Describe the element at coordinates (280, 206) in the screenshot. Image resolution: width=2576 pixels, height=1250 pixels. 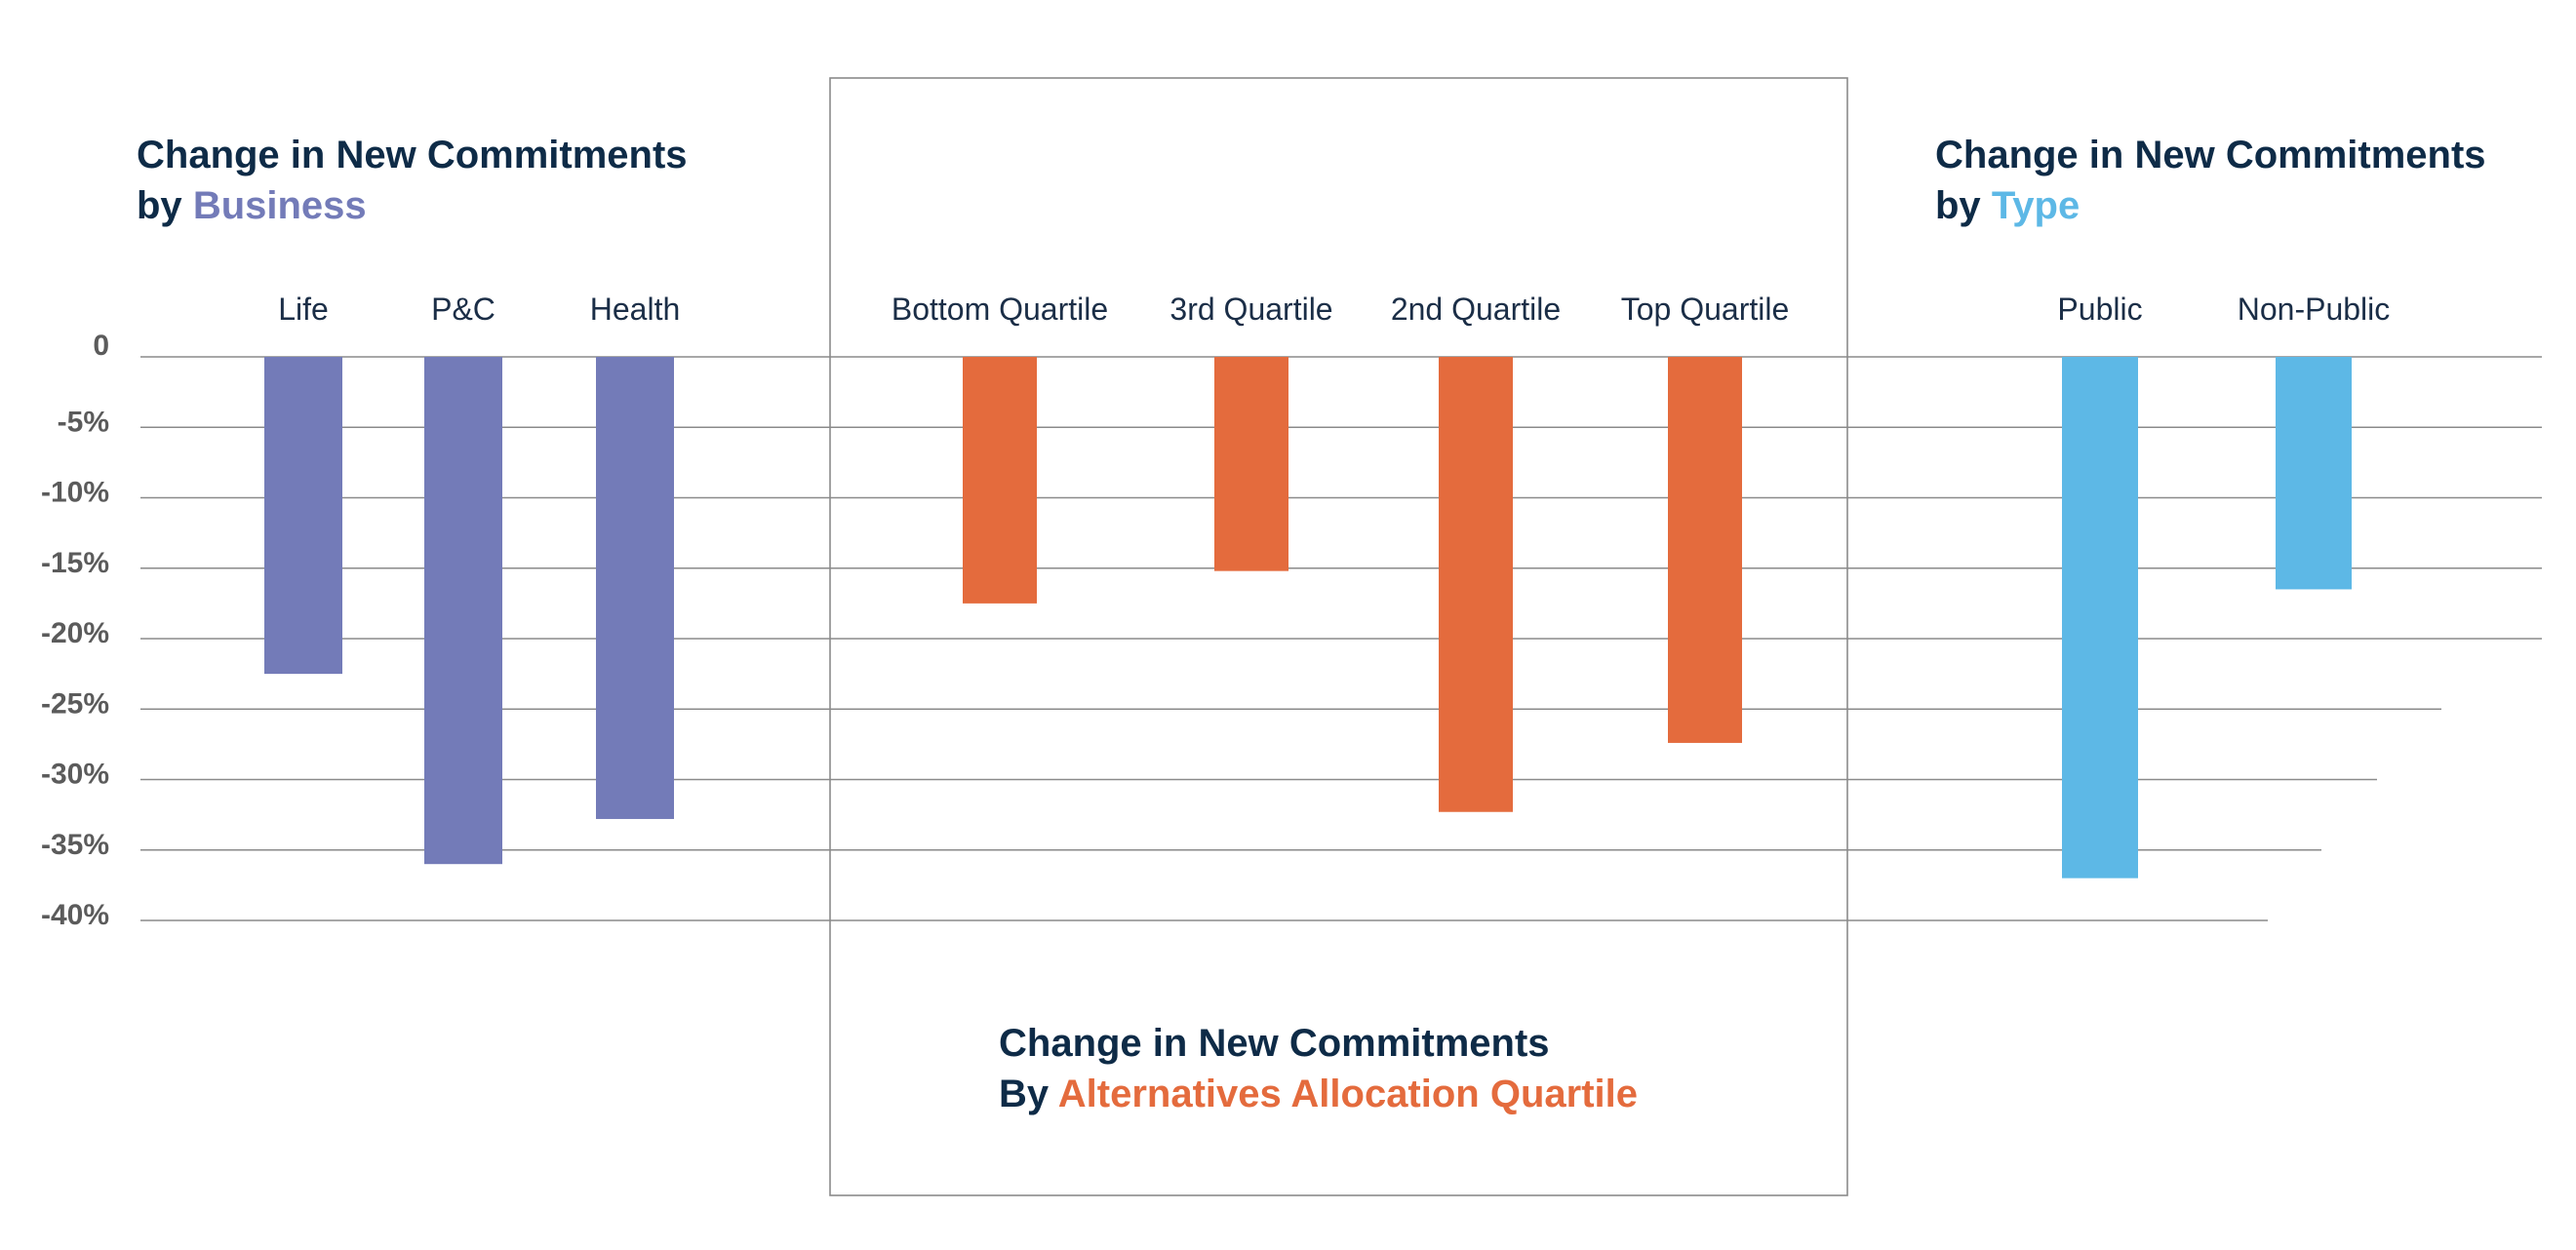
I see `business-subtitle-highlight: Business` at that location.